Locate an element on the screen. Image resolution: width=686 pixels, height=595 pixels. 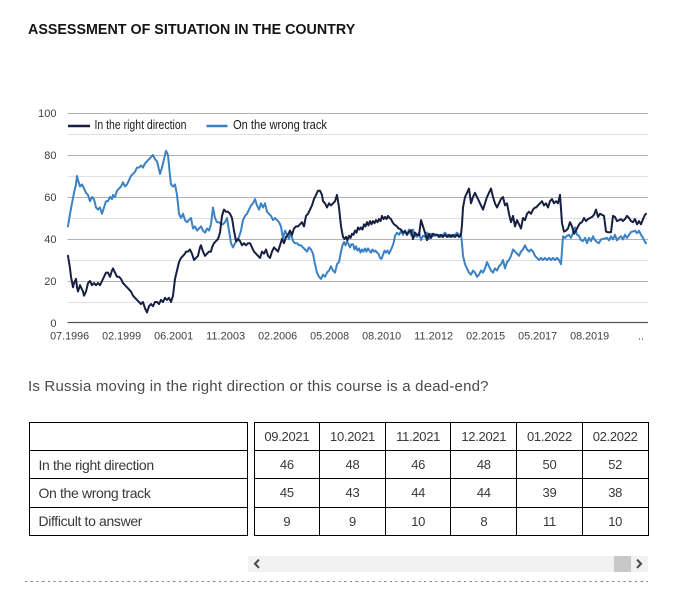
svg-text: 20 is located at coordinates (50, 282).